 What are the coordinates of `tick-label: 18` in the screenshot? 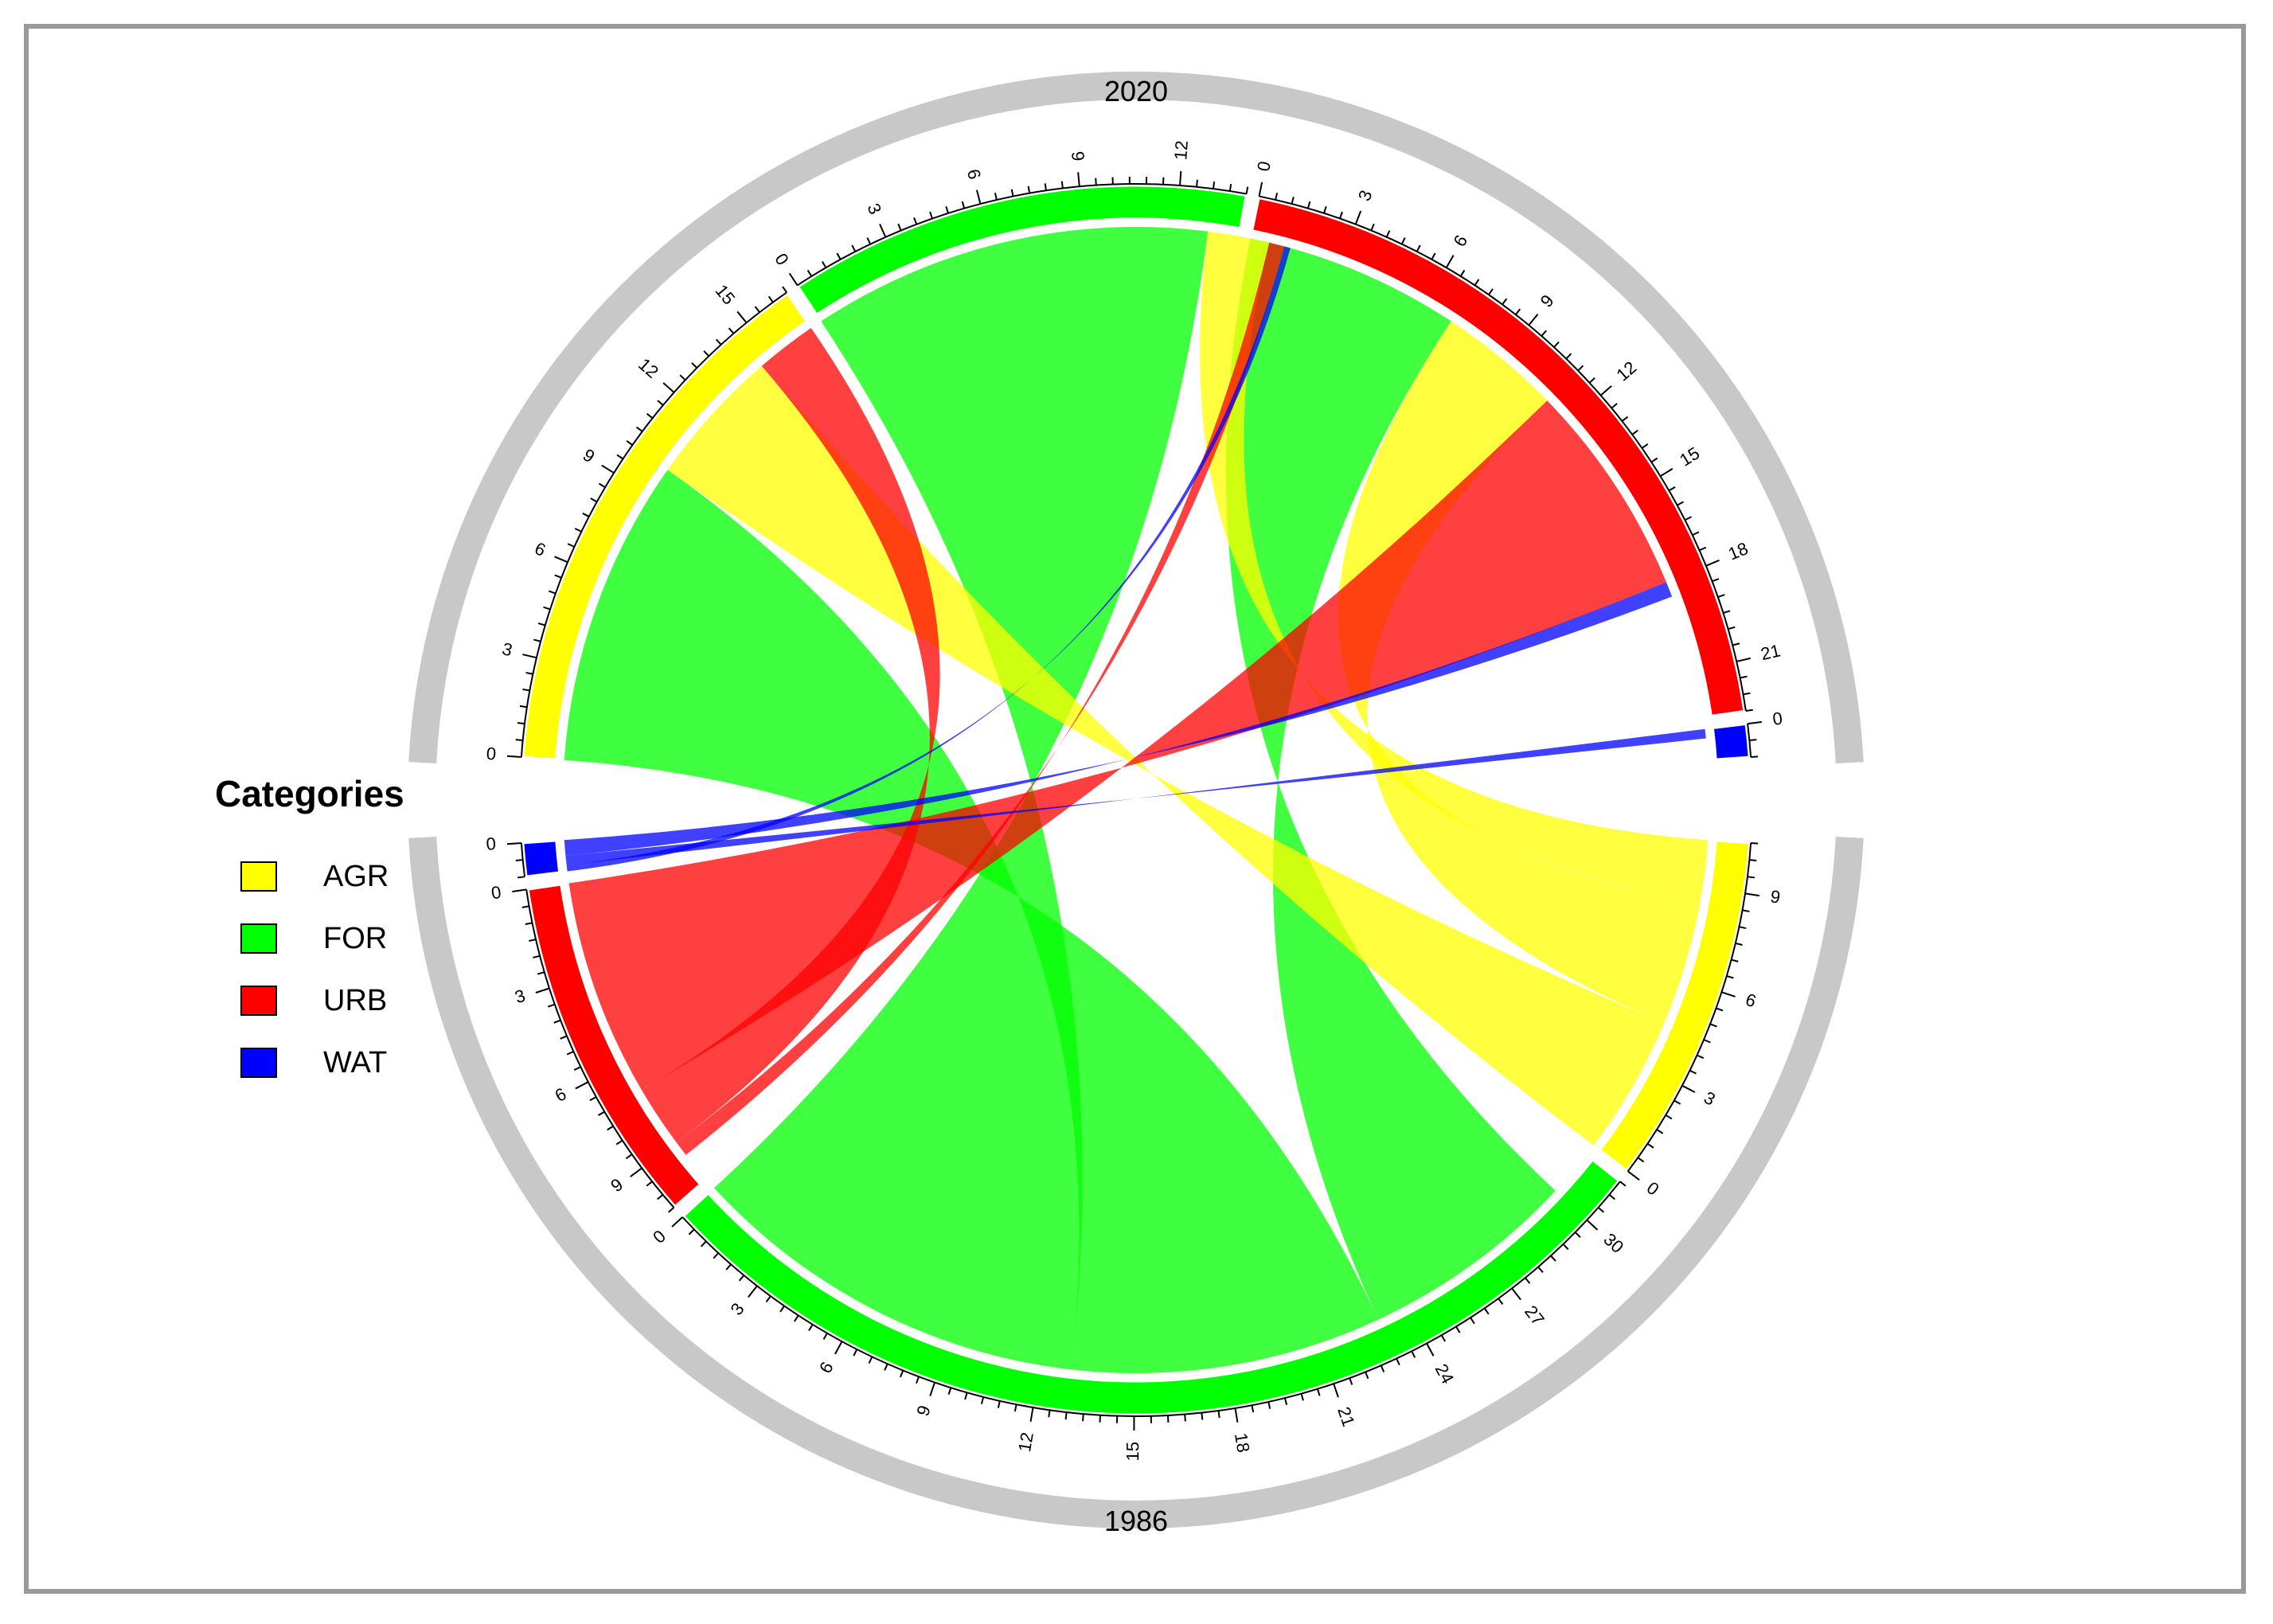 It's located at (1738, 551).